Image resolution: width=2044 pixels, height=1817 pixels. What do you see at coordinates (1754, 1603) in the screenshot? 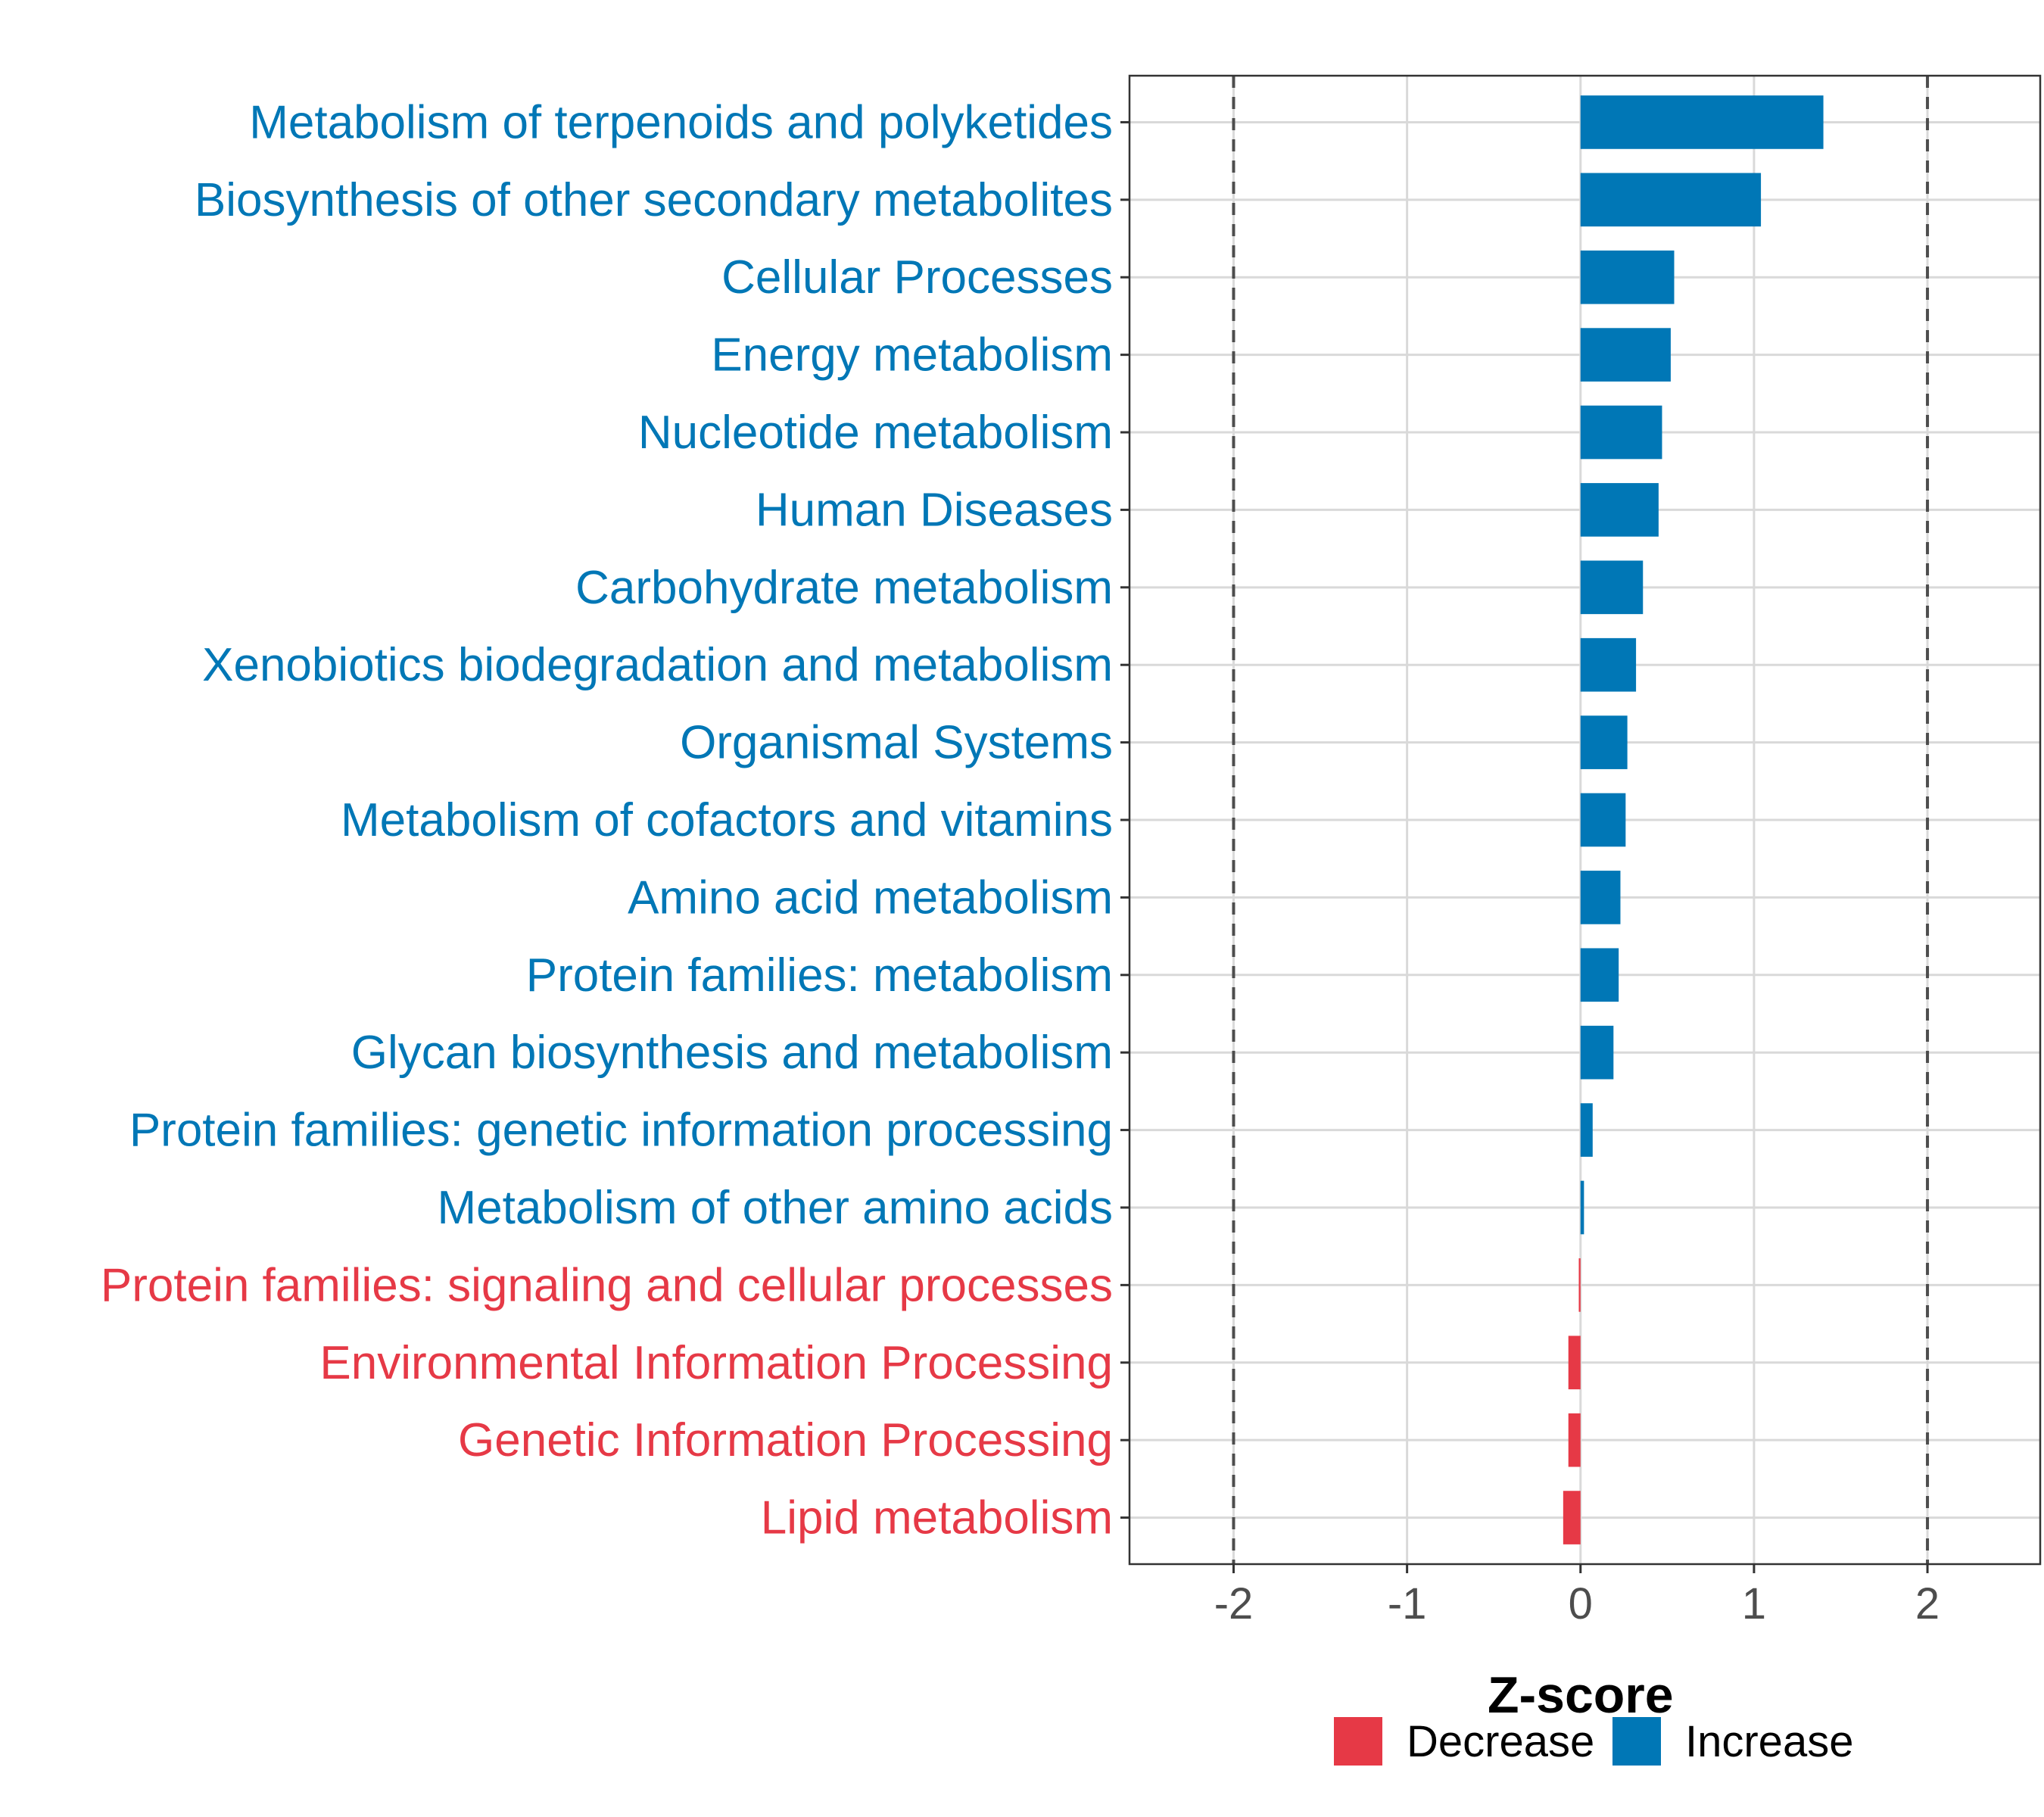
I see `x-tick-label: 1` at bounding box center [1754, 1603].